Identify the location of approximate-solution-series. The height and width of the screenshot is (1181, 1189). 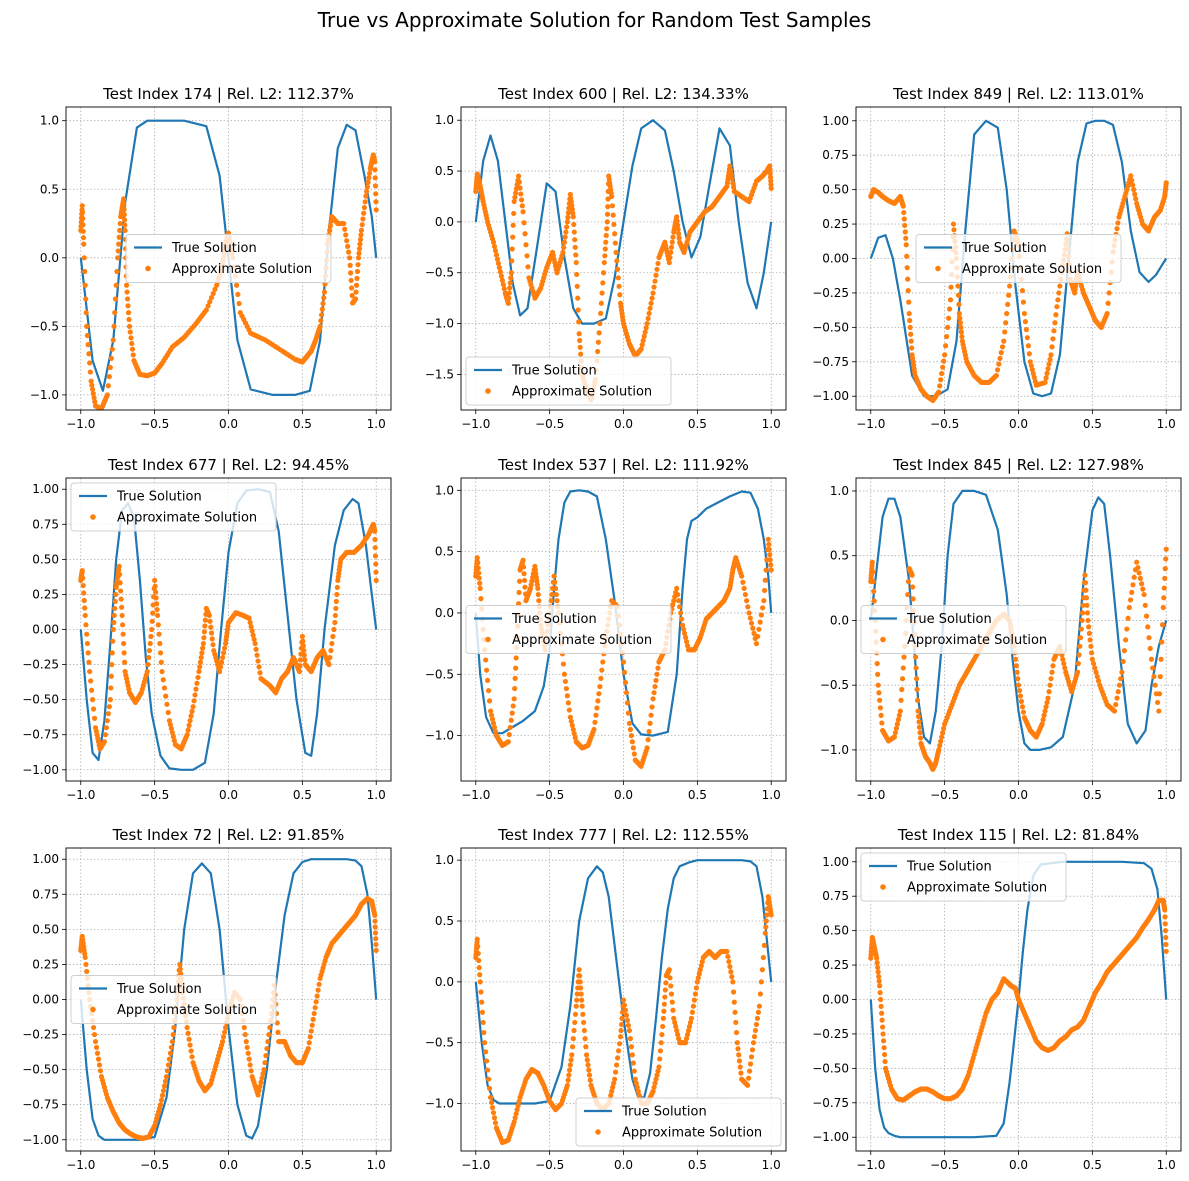
(1018, 659).